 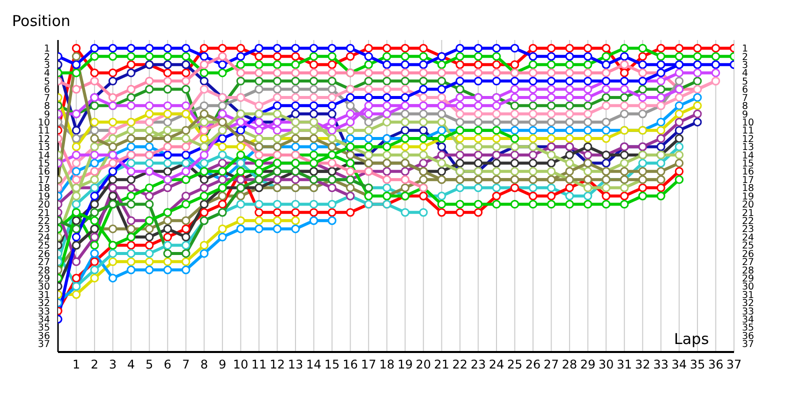 I want to click on x-tick-label: 14, so click(x=314, y=365).